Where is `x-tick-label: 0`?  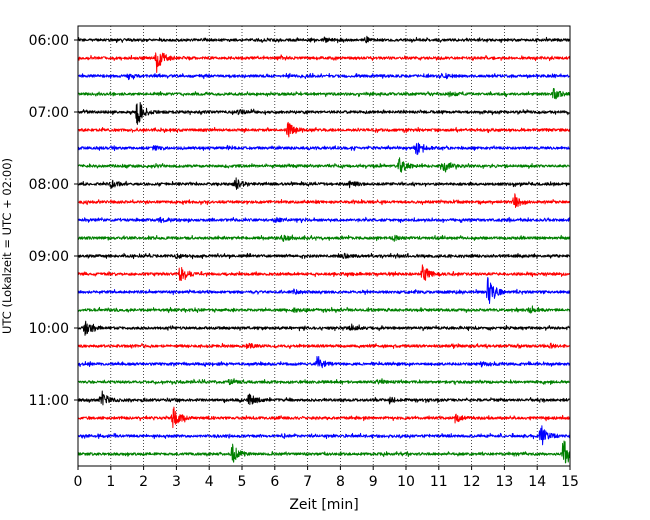
x-tick-label: 0 is located at coordinates (78, 482).